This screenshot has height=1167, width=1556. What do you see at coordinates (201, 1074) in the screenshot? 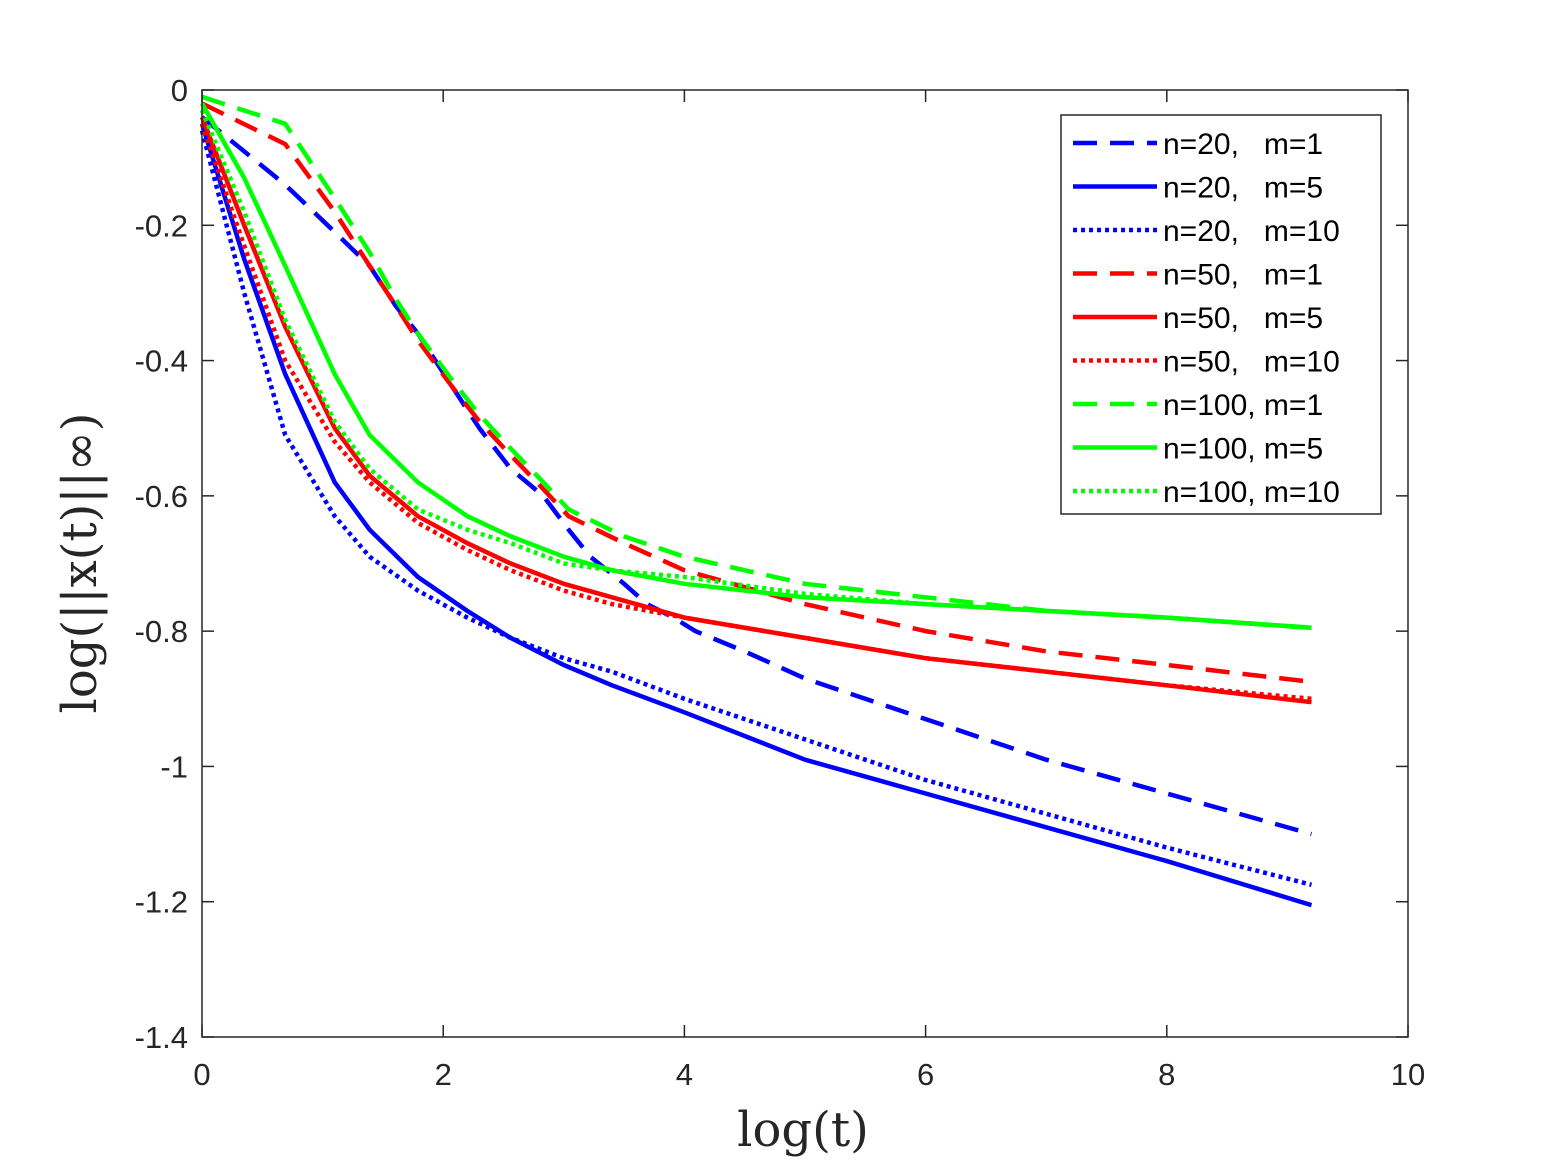
I see `x-tick-label: 0` at bounding box center [201, 1074].